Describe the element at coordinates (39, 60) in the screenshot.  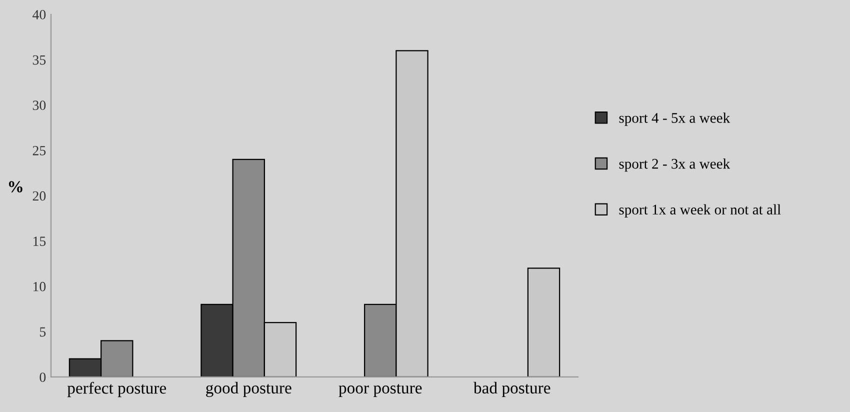
I see `y-tick-label: 35` at that location.